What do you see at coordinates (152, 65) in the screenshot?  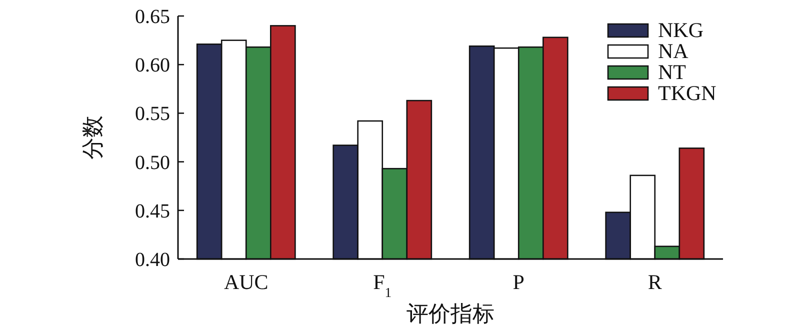 I see `y-tick-label: 0.60` at bounding box center [152, 65].